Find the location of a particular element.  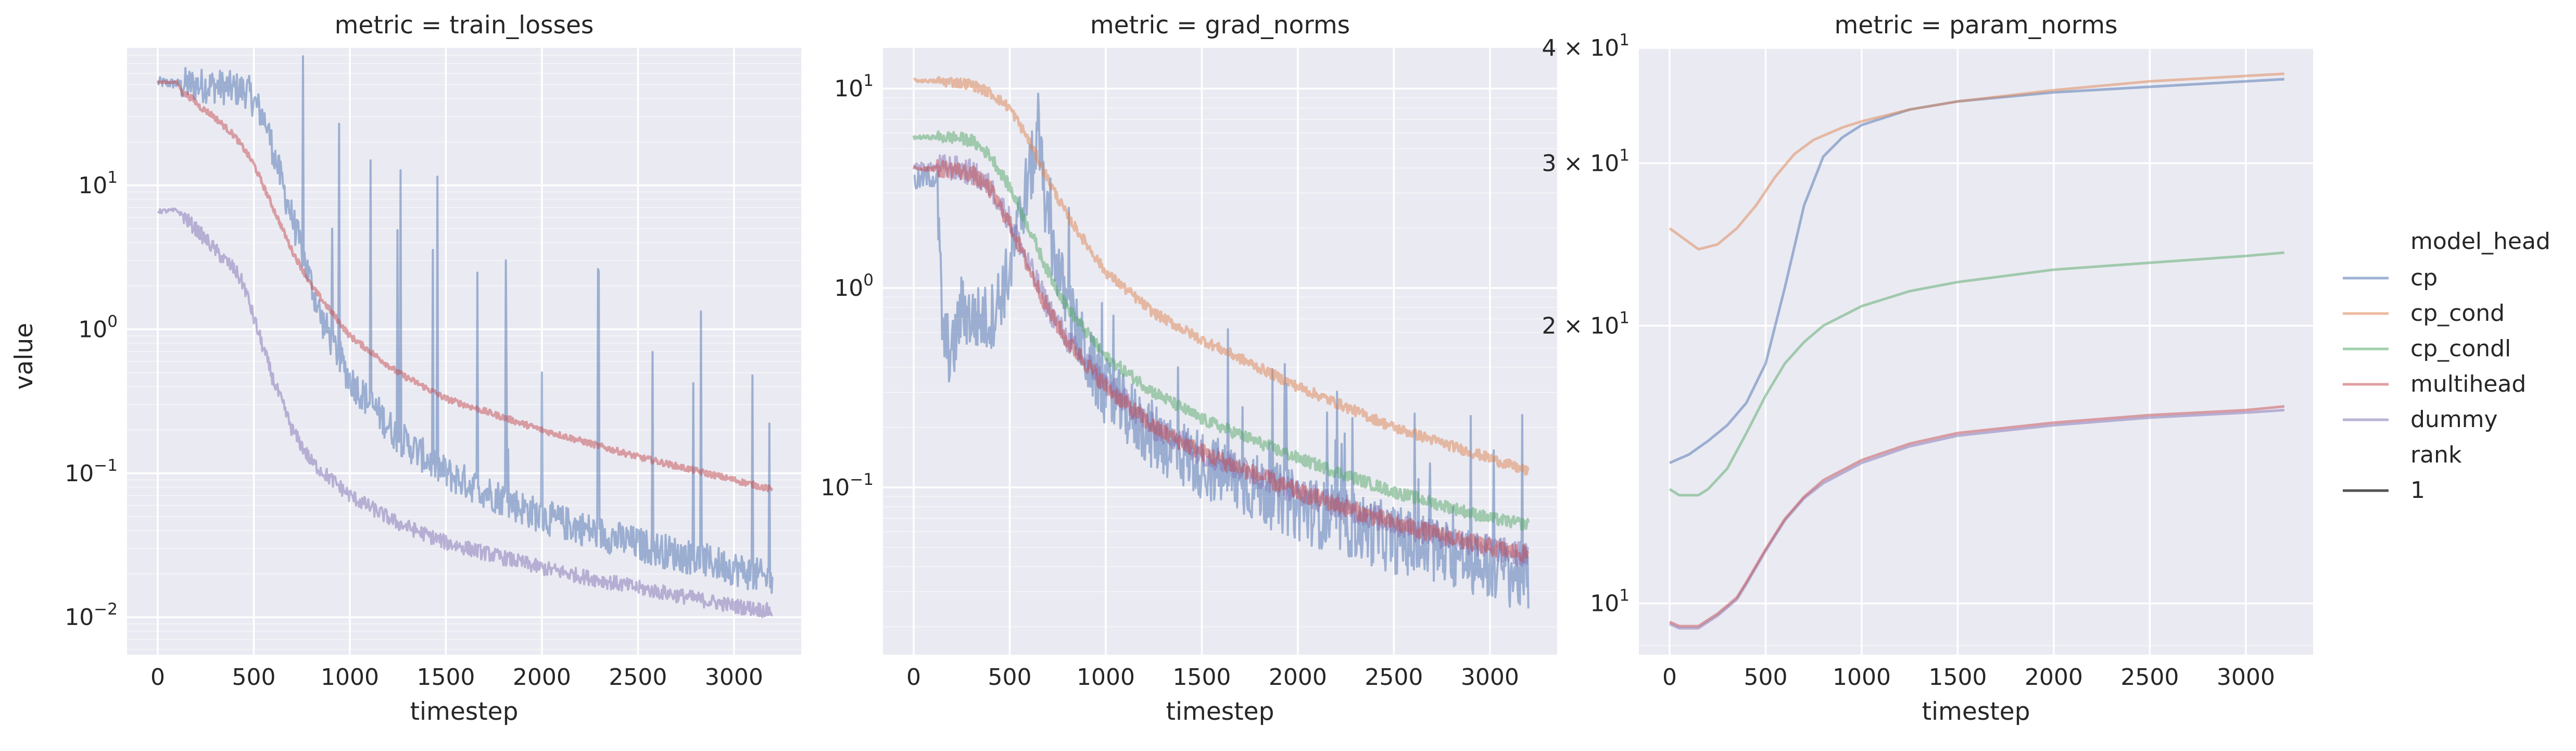

y-tick-labels: 10¹ 2 × 10¹ 3 × 10¹ 4 × 10¹ is located at coordinates (1586, 324).